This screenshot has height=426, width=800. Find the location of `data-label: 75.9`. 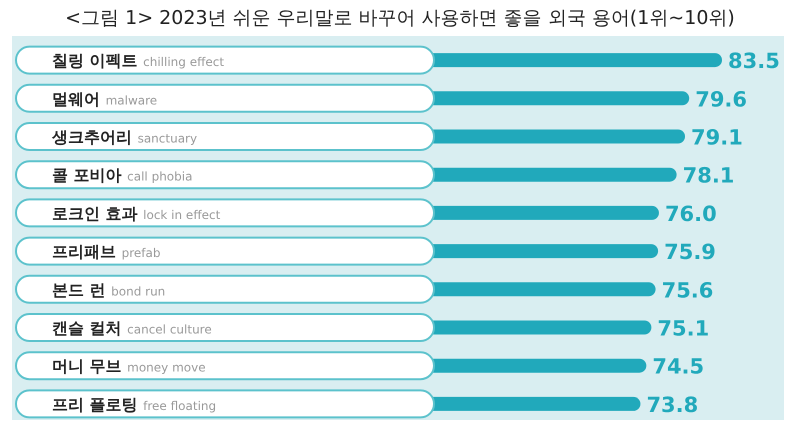

data-label: 75.9 is located at coordinates (690, 252).